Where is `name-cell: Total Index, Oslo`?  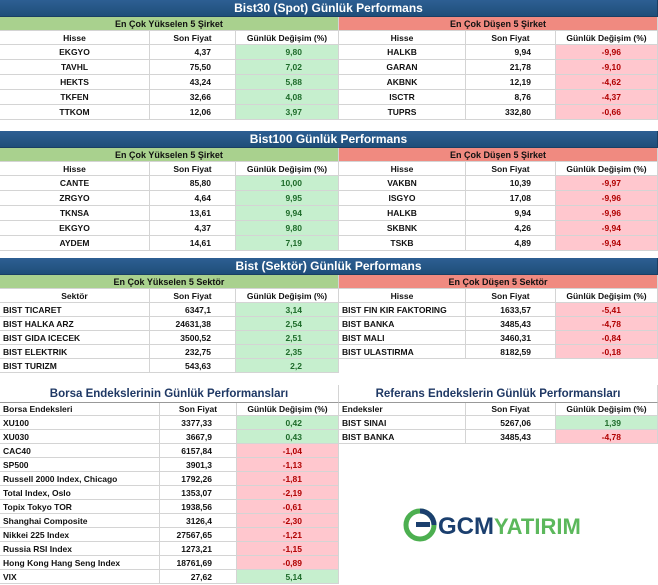
name-cell: Total Index, Oslo is located at coordinates (80, 493).